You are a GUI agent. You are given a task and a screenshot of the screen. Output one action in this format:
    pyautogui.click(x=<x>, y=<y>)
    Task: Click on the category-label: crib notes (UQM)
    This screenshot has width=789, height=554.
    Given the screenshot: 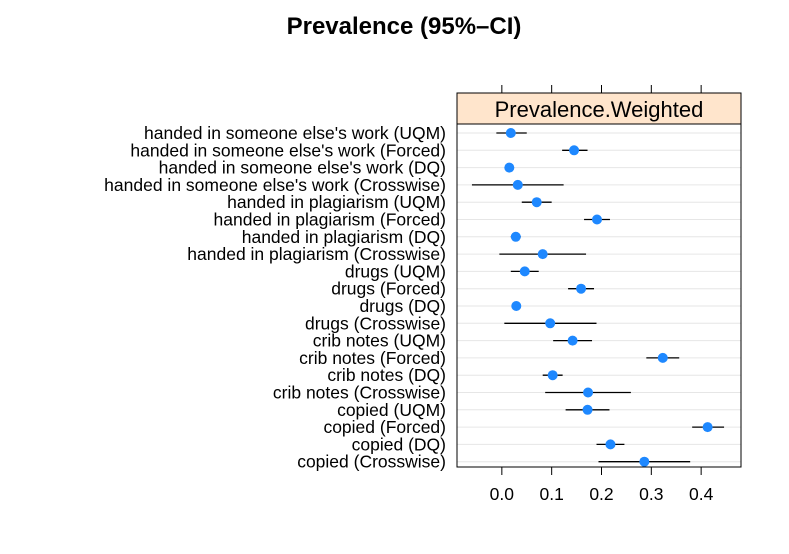 What is the action you would take?
    pyautogui.click(x=379, y=341)
    